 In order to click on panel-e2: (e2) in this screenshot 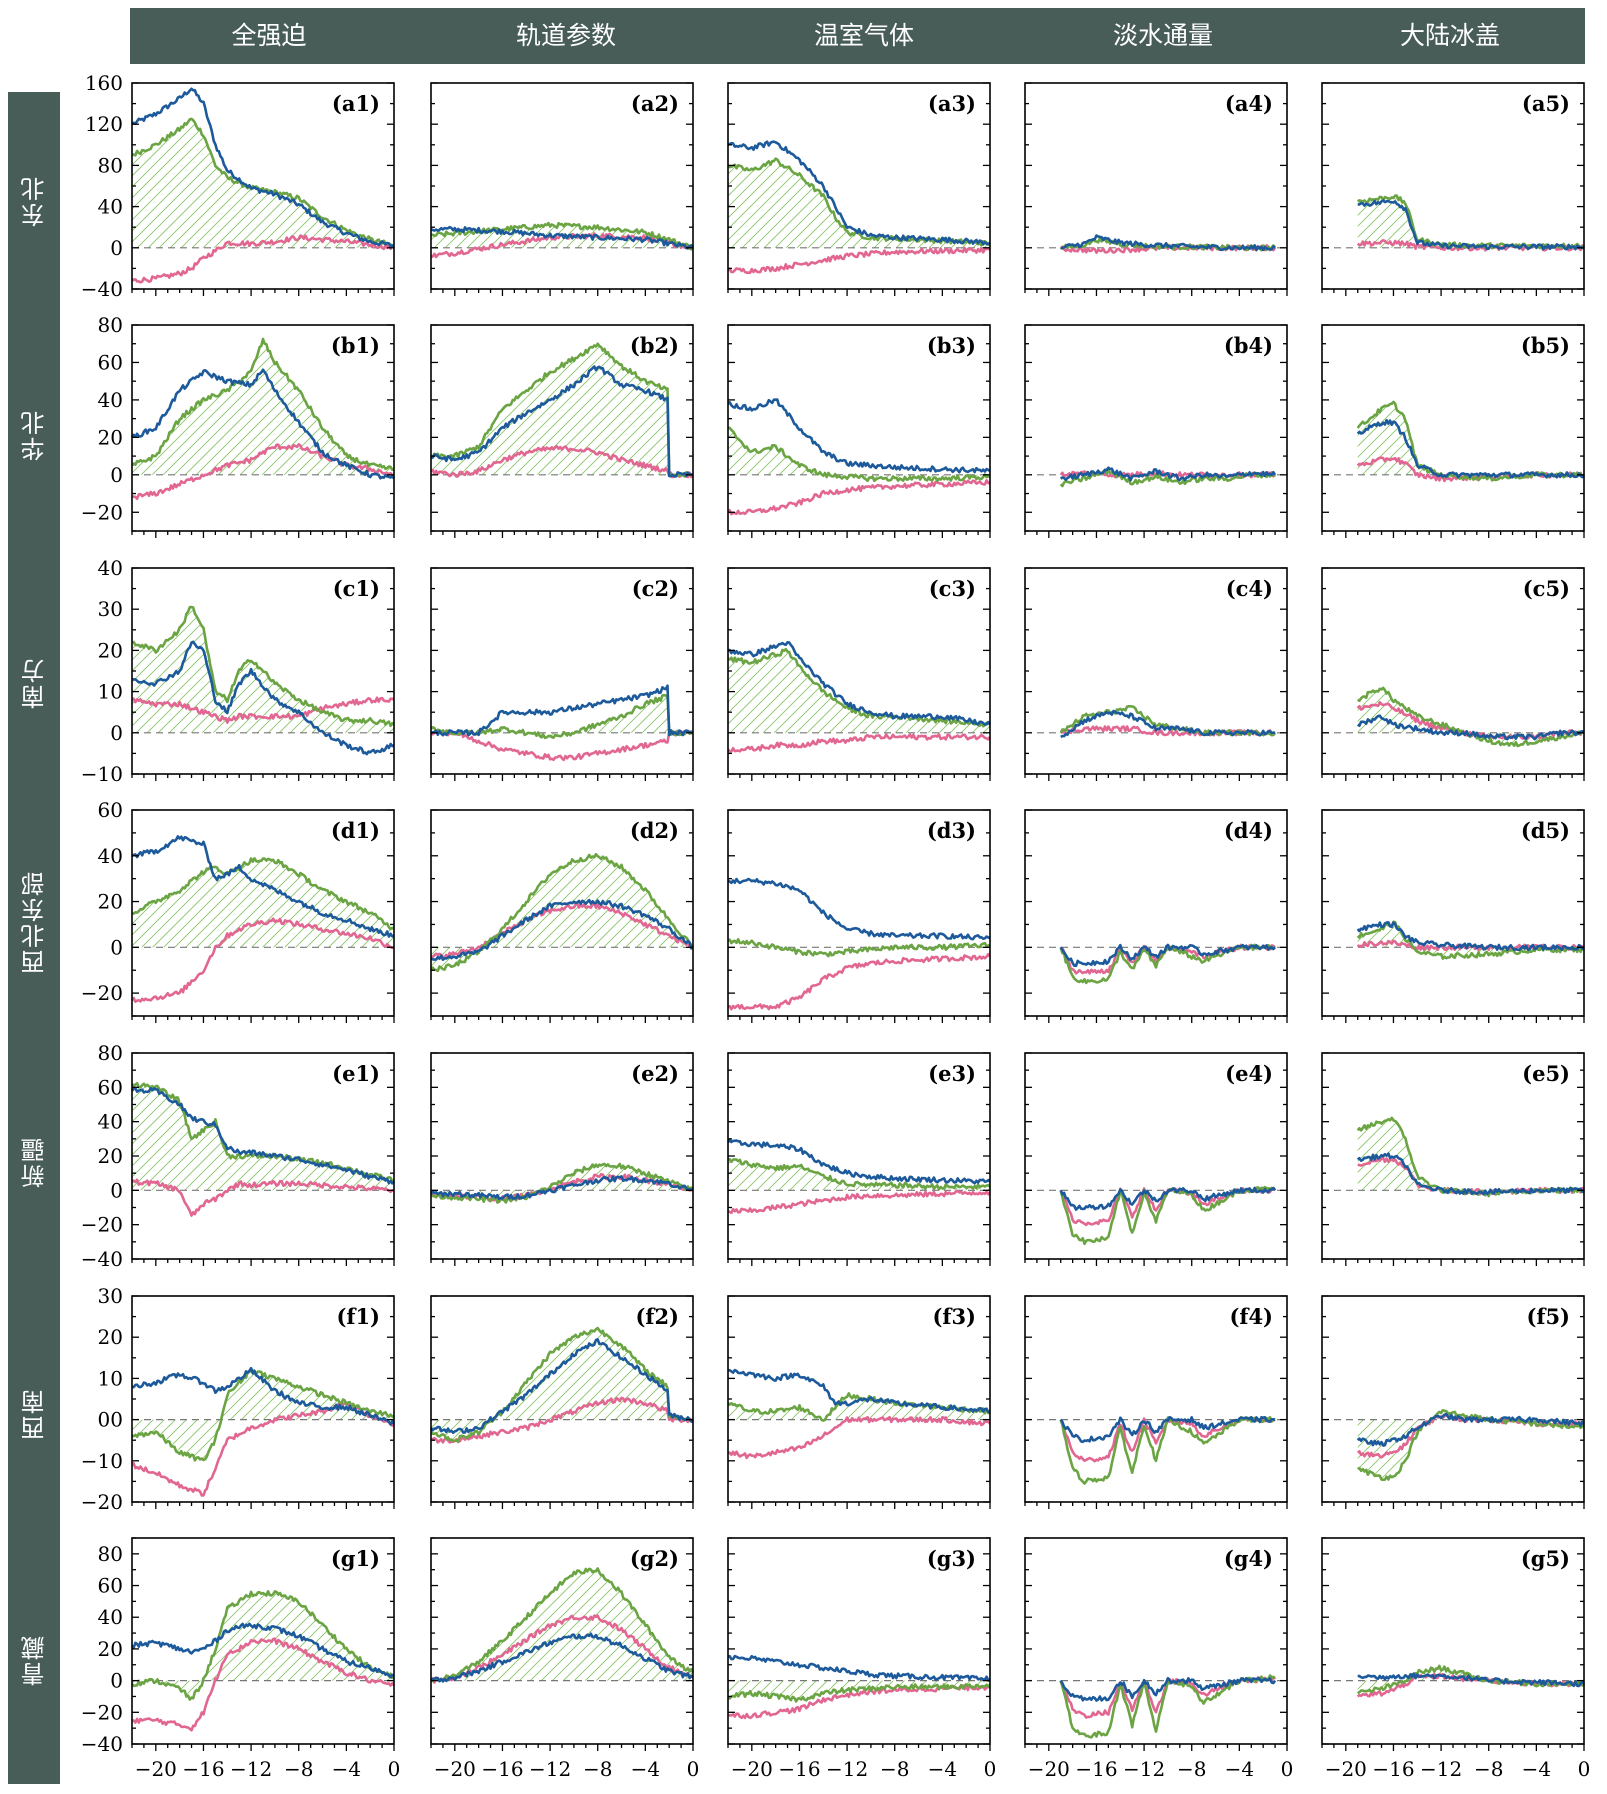, I will do `click(562, 1159)`.